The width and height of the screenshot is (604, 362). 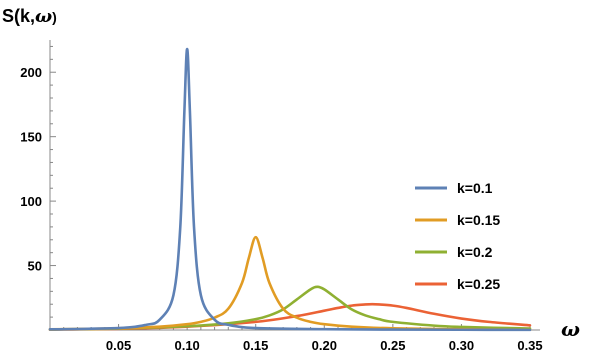 I want to click on legend-label: k=0.25, so click(x=478, y=284).